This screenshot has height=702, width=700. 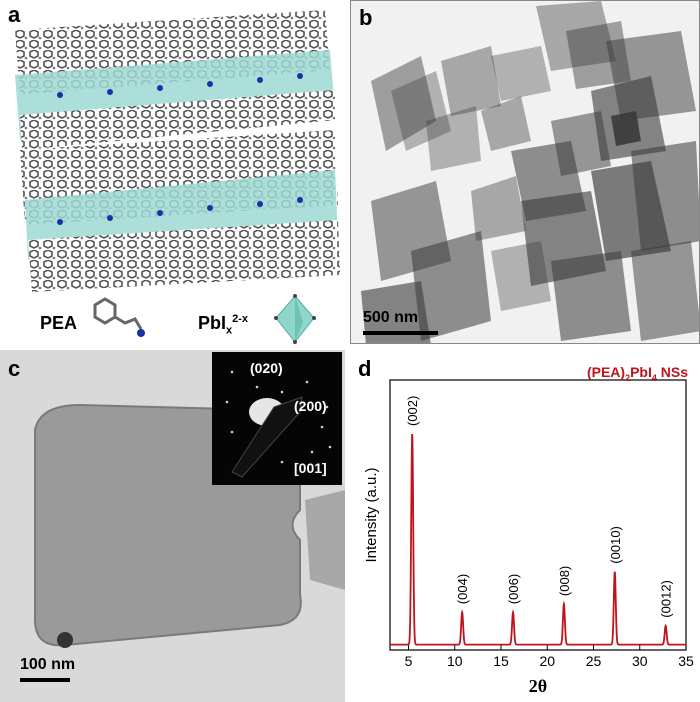 What do you see at coordinates (686, 661) in the screenshot?
I see `x-tick-label: 35` at bounding box center [686, 661].